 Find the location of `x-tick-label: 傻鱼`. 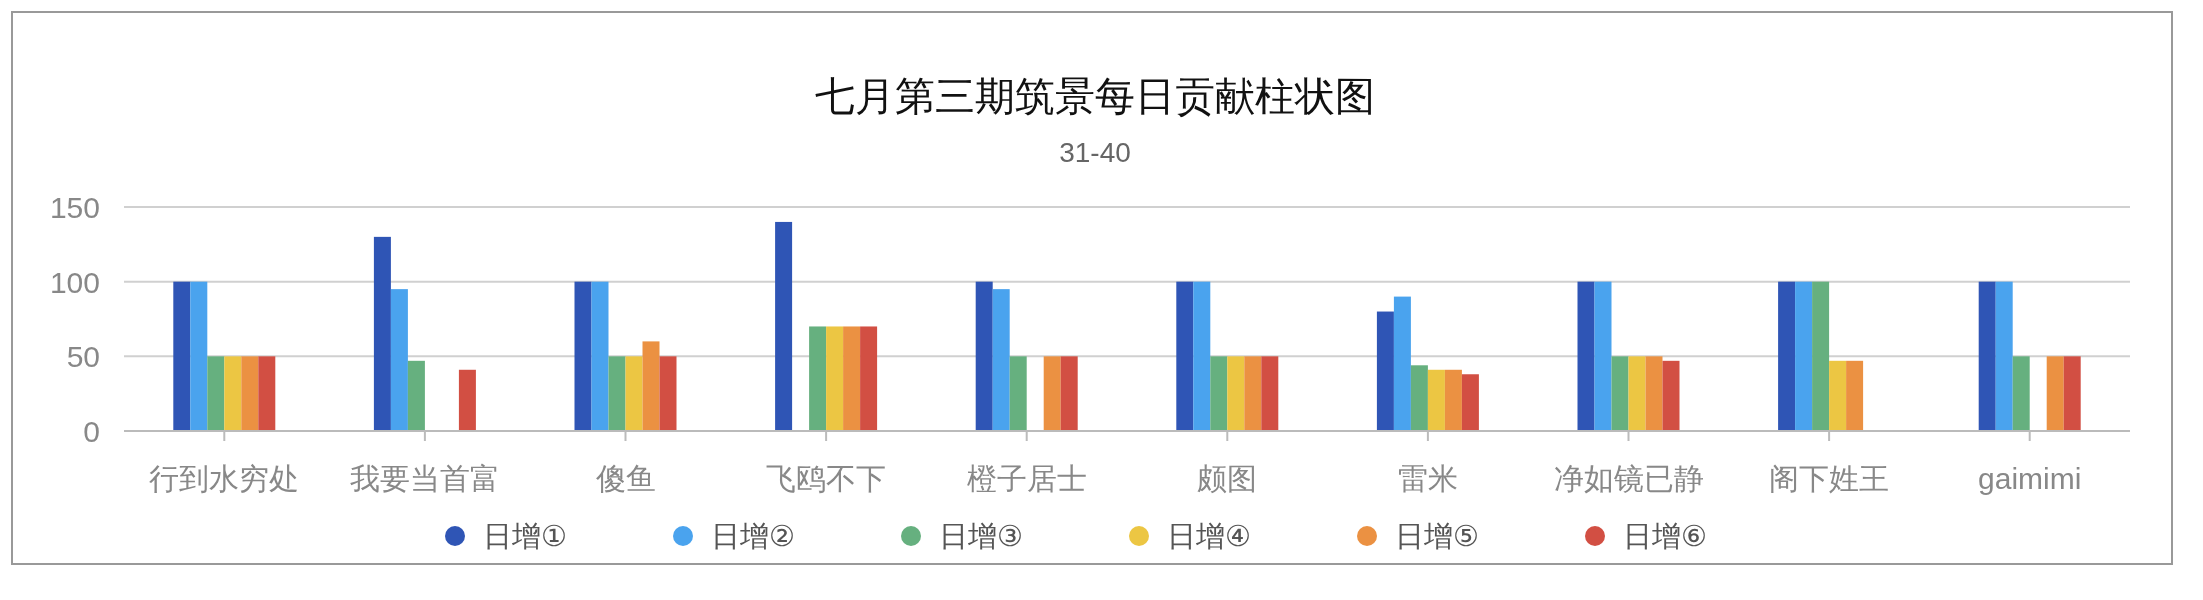

x-tick-label: 傻鱼 is located at coordinates (625, 478).